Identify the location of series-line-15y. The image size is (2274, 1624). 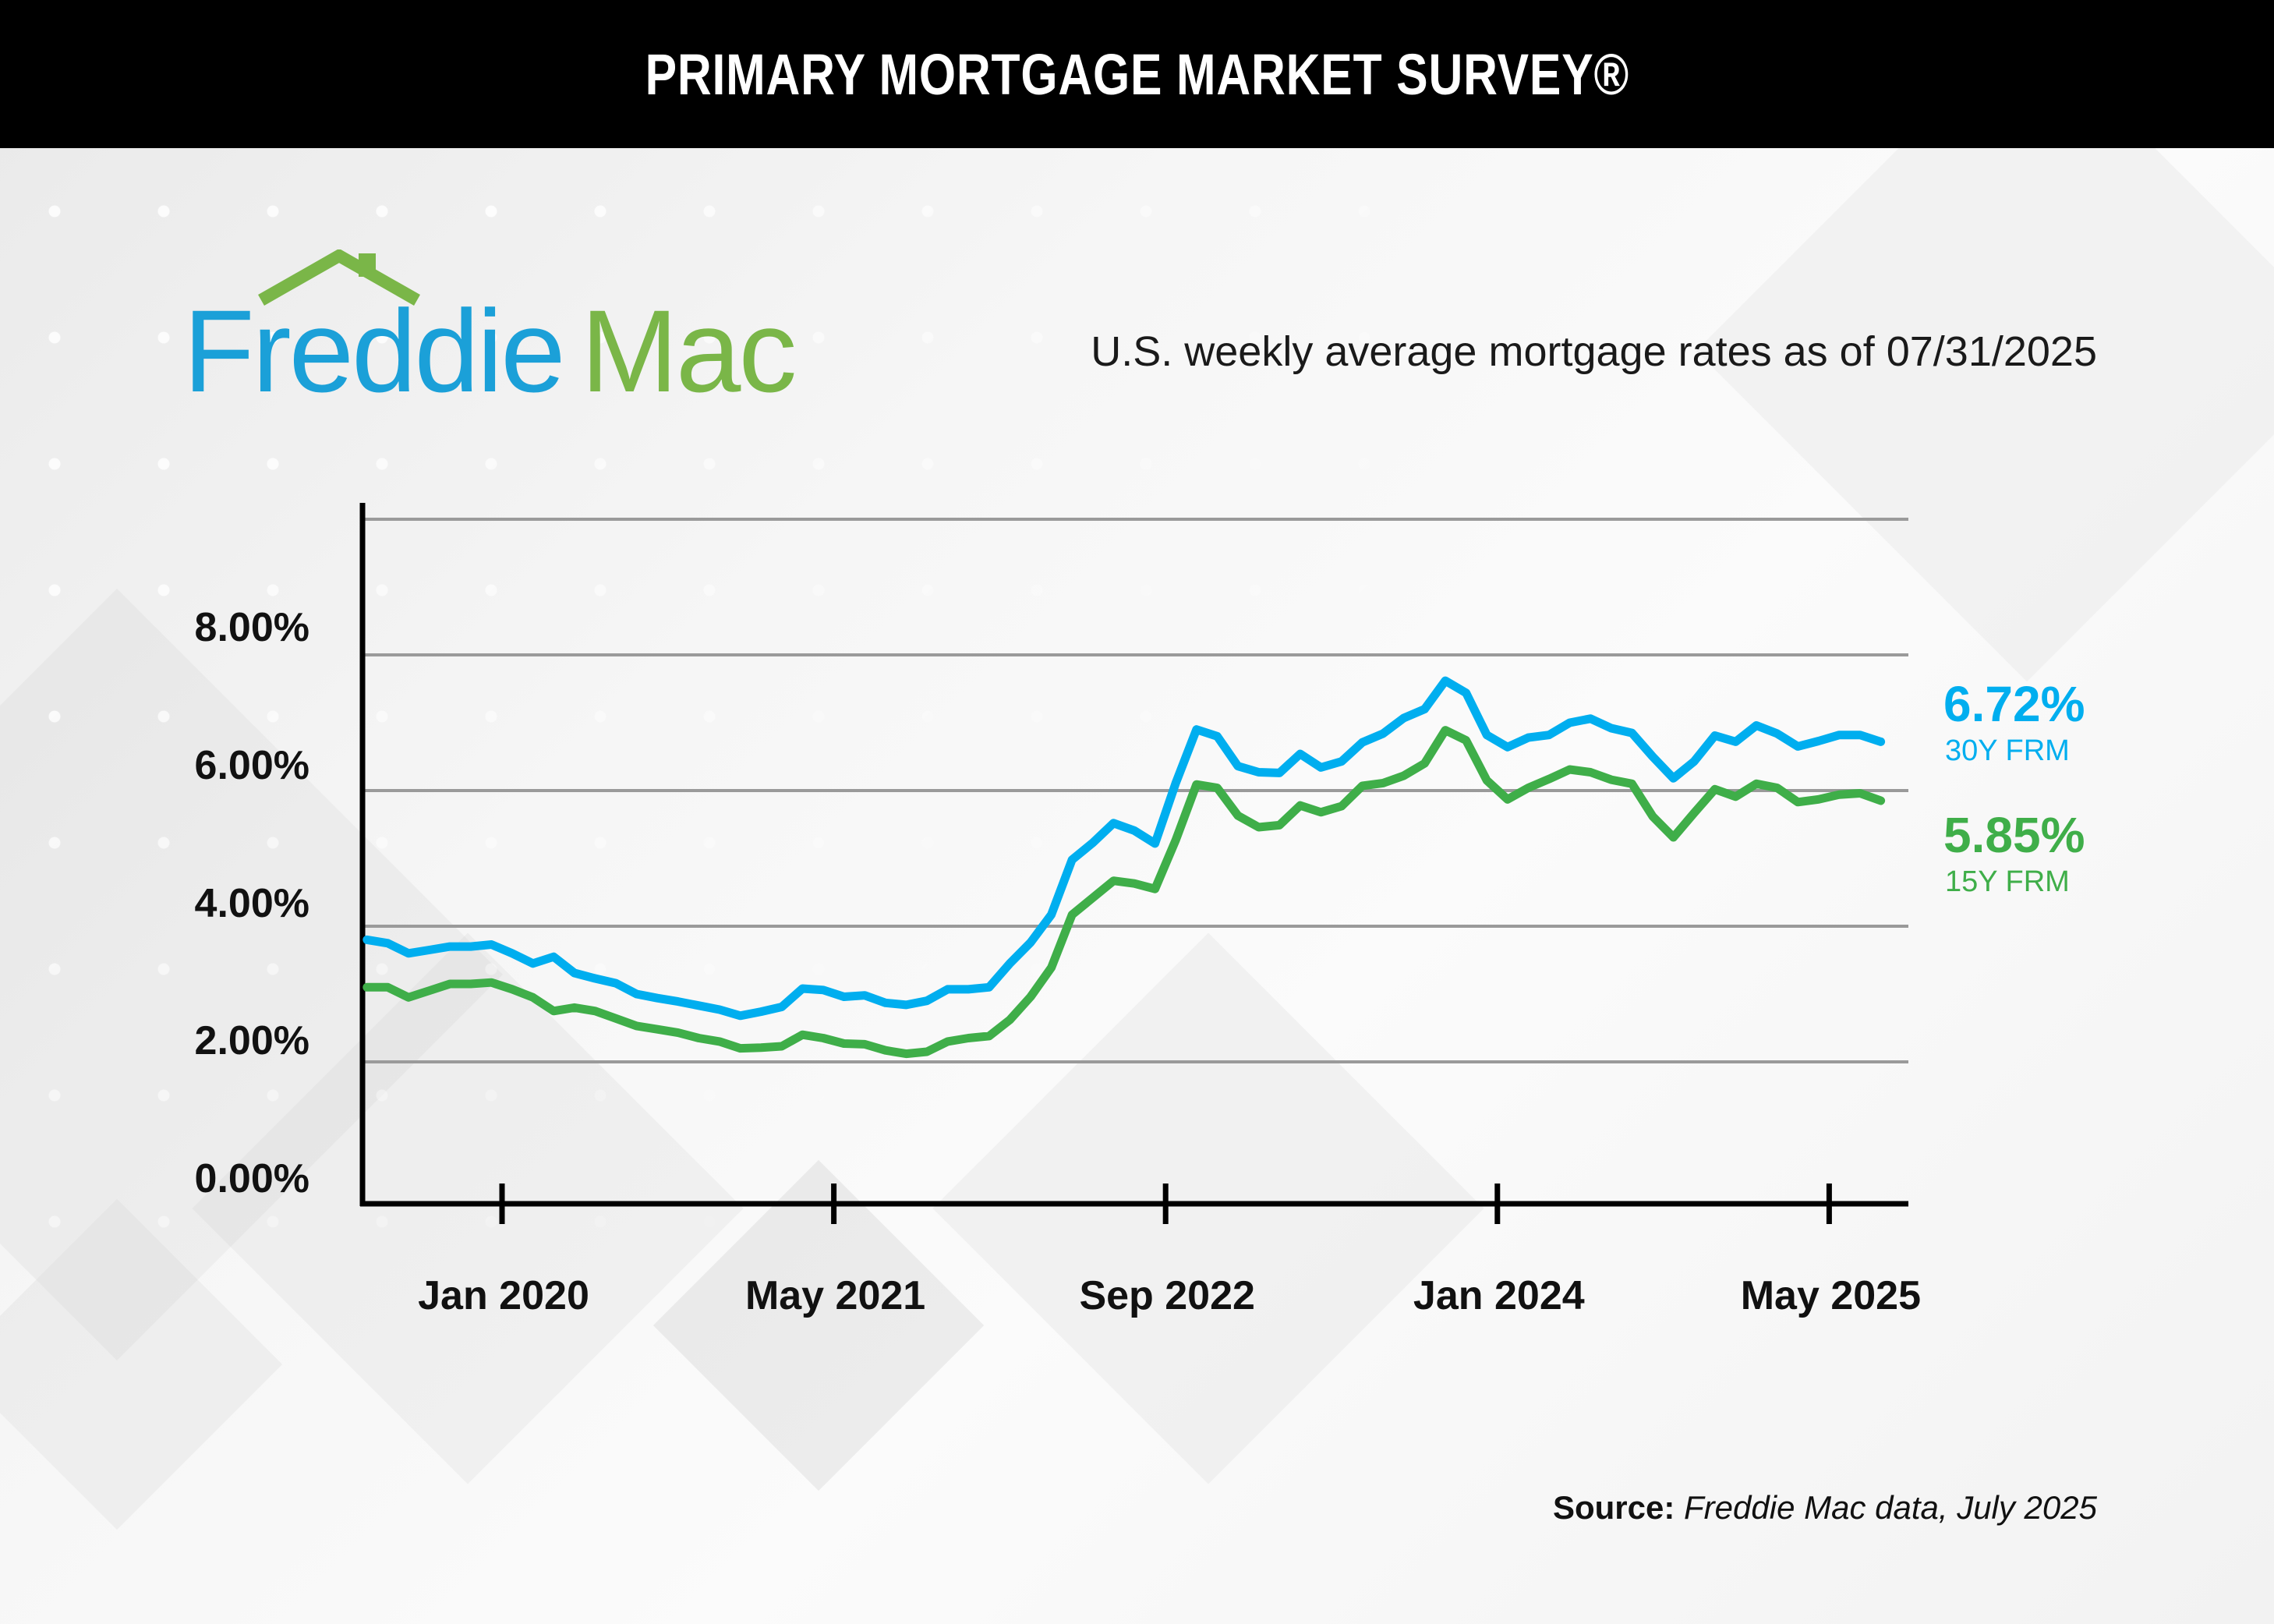
(1124, 892).